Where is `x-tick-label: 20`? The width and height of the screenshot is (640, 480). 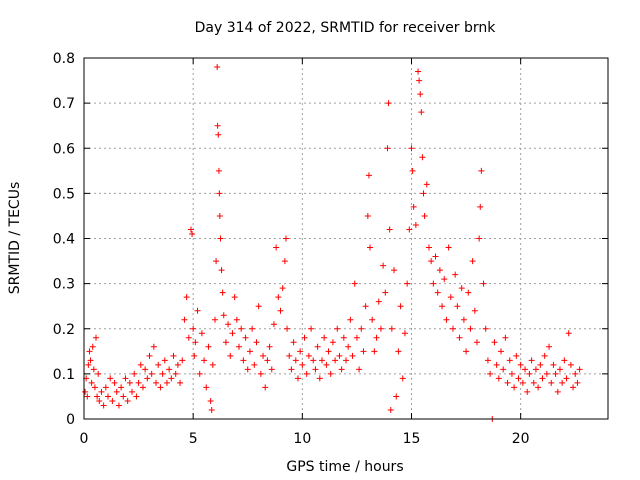 x-tick-label: 20 is located at coordinates (521, 439).